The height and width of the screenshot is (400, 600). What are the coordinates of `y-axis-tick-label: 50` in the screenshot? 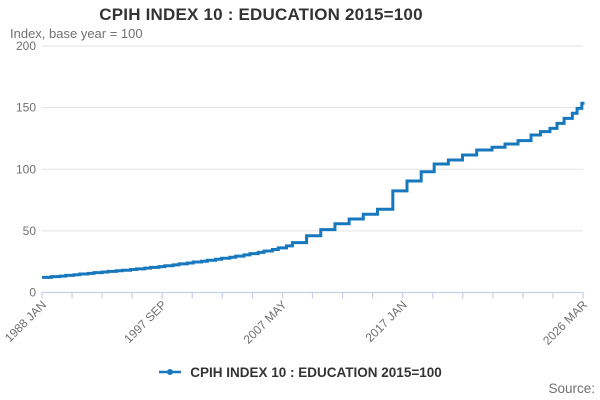 It's located at (30, 231).